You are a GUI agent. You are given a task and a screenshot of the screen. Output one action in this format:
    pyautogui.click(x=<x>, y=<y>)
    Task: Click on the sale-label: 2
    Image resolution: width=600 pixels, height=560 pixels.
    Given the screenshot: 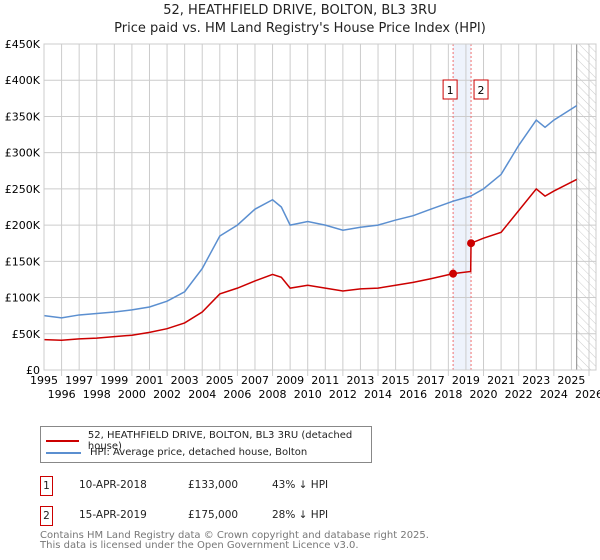 What is the action you would take?
    pyautogui.click(x=481, y=90)
    